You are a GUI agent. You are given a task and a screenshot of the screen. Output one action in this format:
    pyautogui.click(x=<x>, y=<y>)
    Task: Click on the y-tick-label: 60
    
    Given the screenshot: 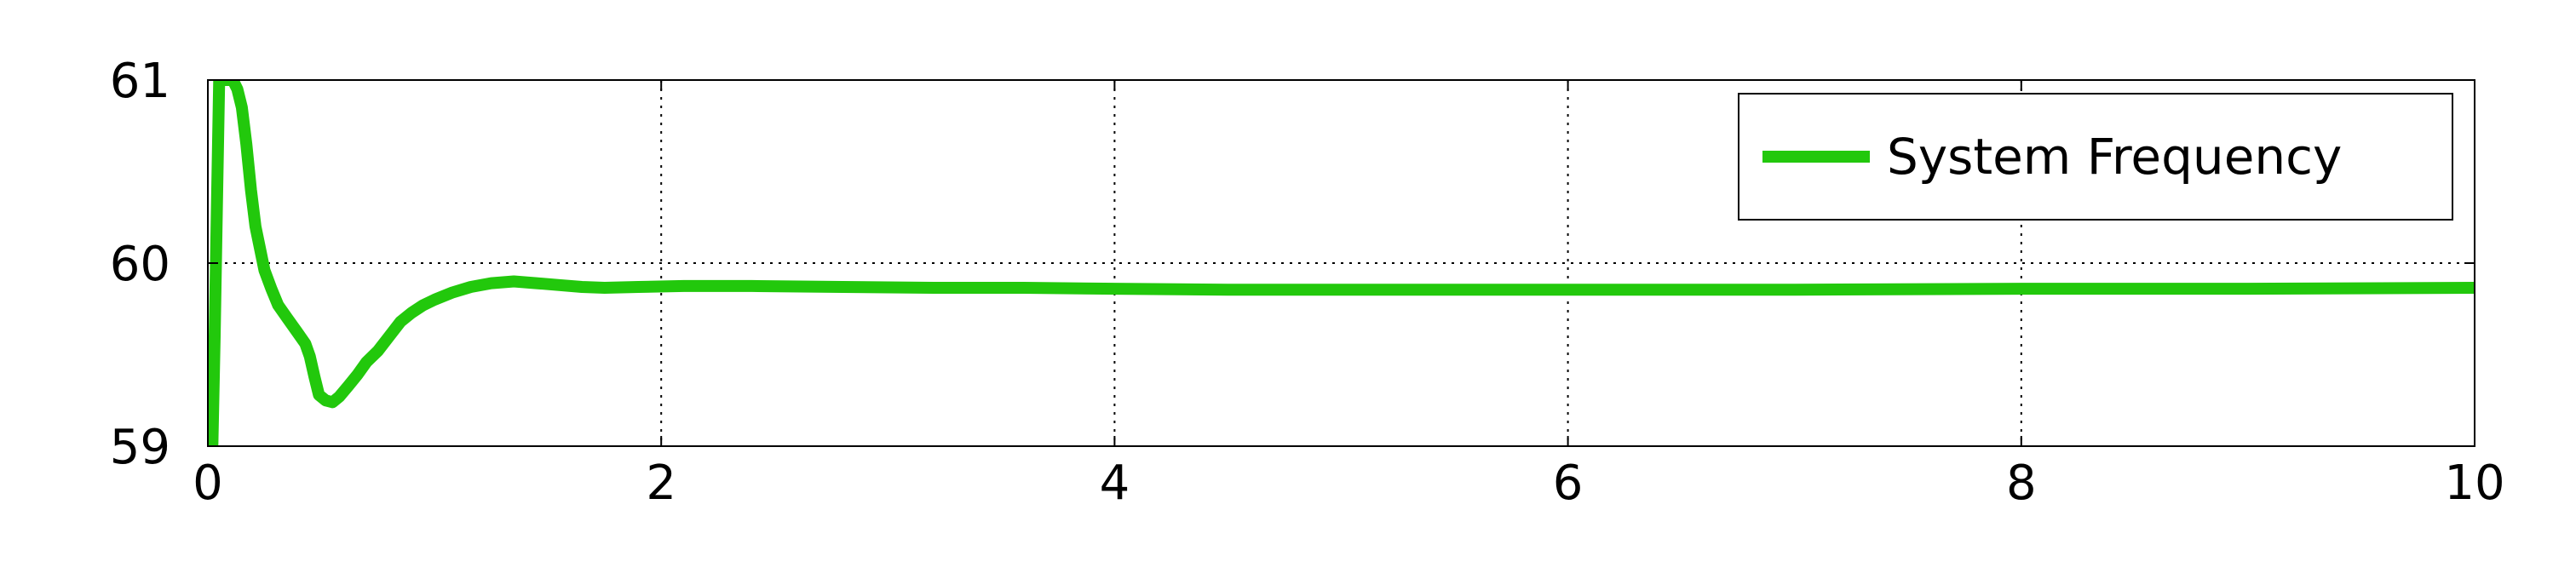 What is the action you would take?
    pyautogui.click(x=140, y=264)
    